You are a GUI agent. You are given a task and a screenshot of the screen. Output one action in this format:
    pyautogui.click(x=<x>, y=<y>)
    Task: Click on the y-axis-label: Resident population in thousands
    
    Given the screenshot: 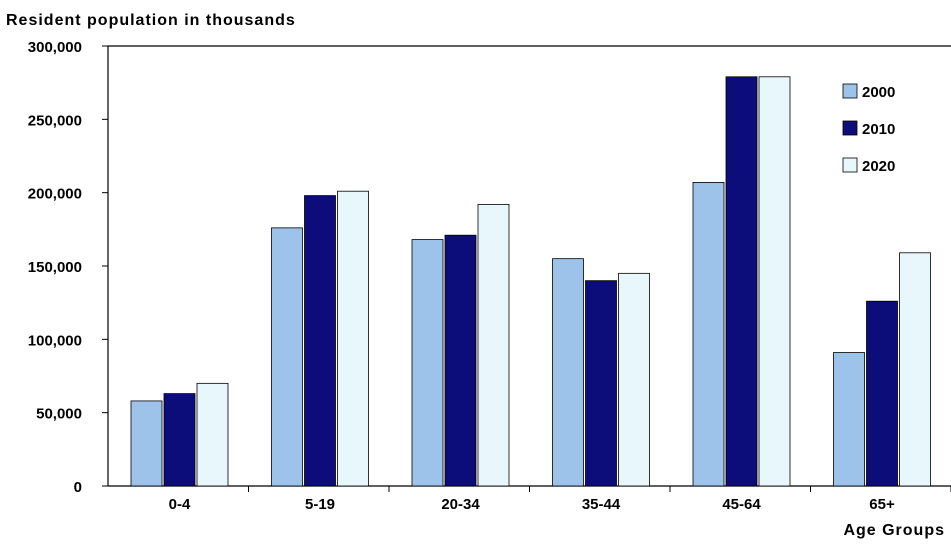 What is the action you would take?
    pyautogui.click(x=151, y=20)
    